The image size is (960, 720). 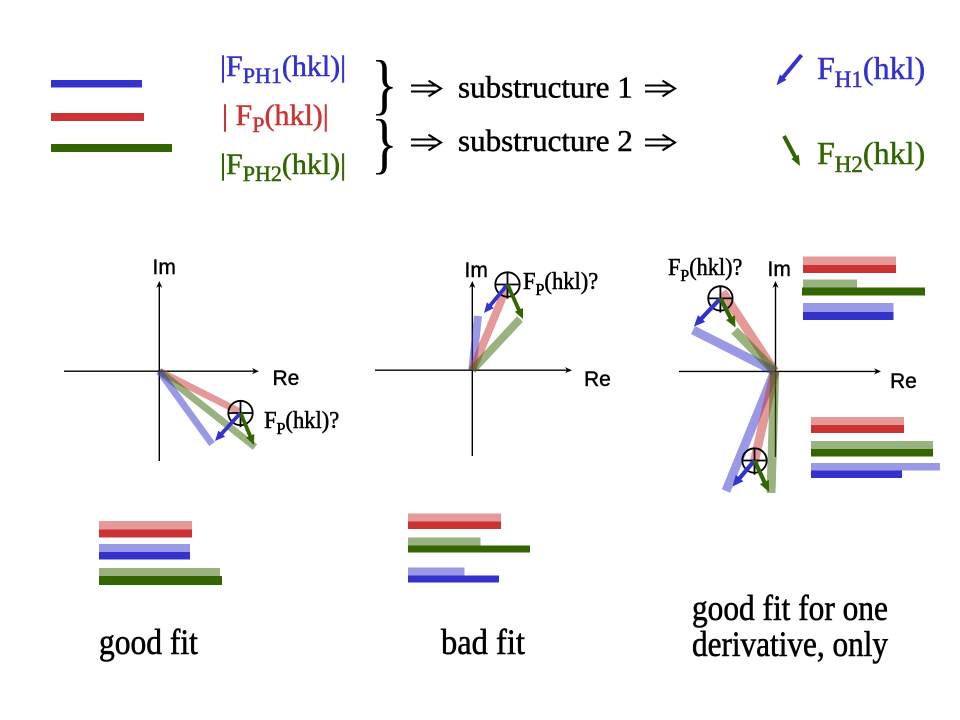 I want to click on svg-text: |FPH1(hkl)|, so click(x=283, y=69).